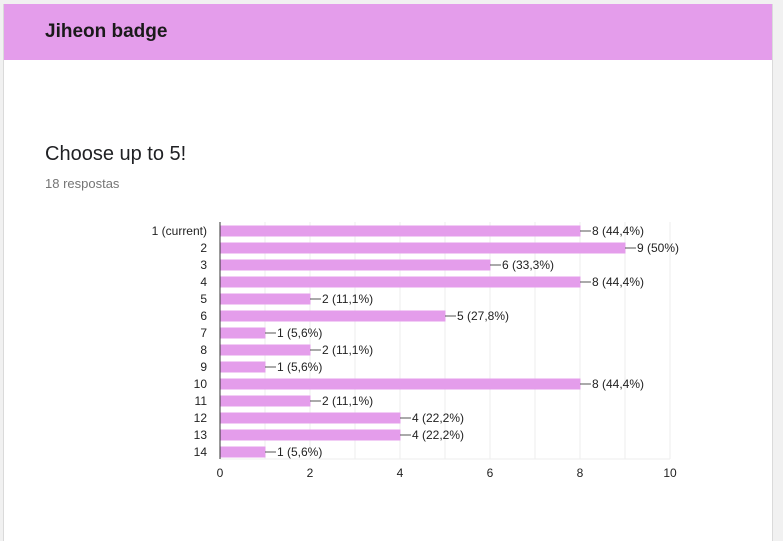  What do you see at coordinates (106, 31) in the screenshot?
I see `form-title: Jiheon badge` at bounding box center [106, 31].